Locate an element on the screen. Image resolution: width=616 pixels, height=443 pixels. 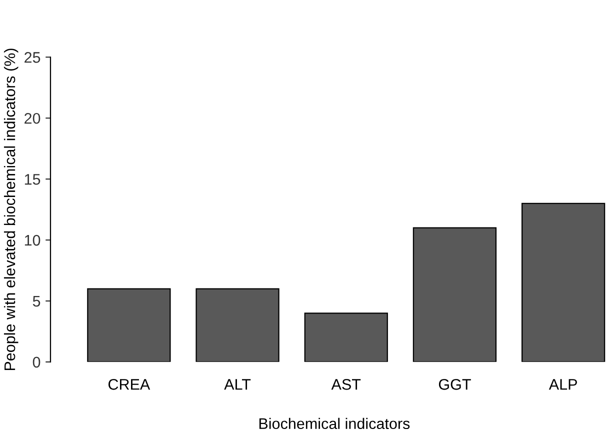
x-tick-label: ALT is located at coordinates (237, 384).